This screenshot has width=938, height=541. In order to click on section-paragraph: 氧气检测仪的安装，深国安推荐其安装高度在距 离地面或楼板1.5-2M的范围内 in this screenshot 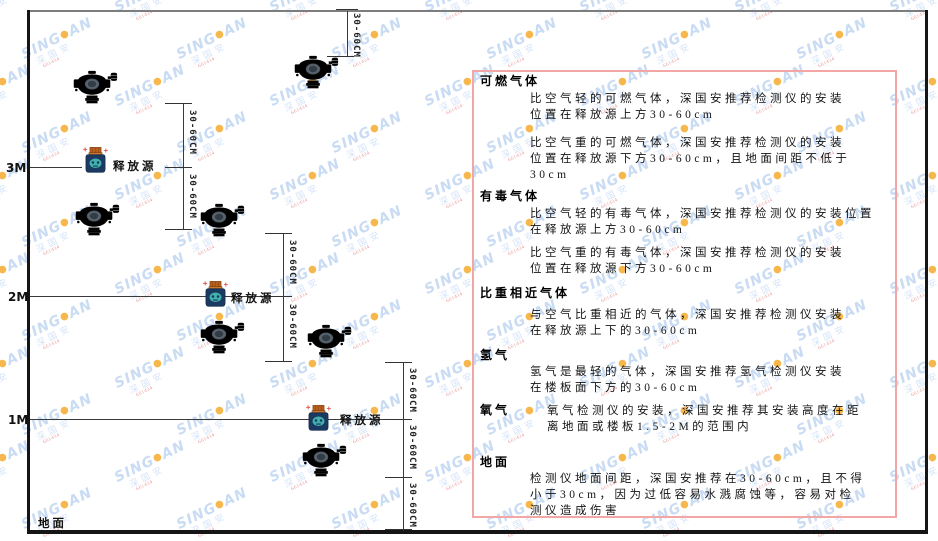, I will do `click(704, 419)`.